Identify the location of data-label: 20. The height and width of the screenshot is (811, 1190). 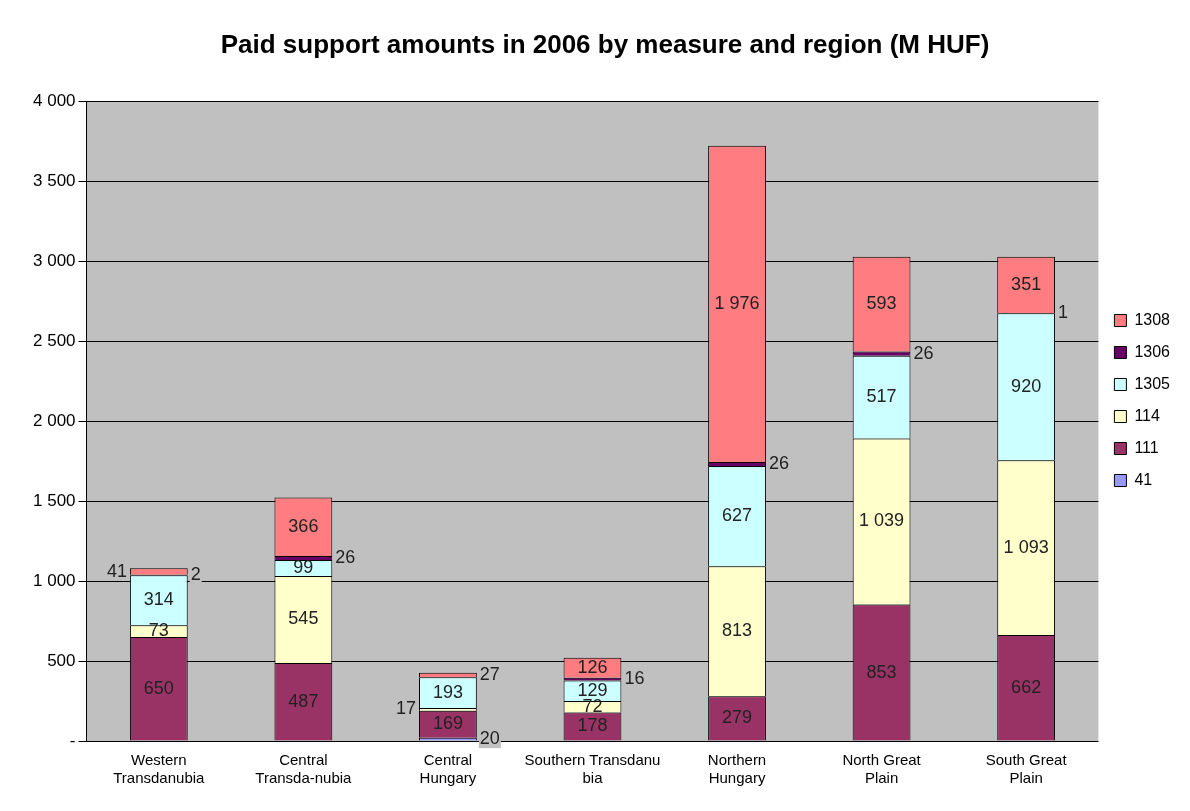
(489, 738).